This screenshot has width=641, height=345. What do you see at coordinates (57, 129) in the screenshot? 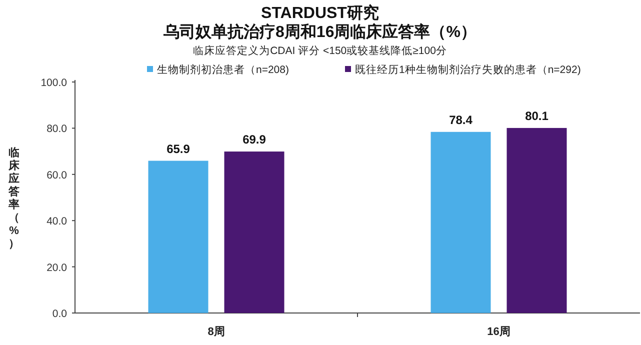
I see `y-tick-label: 80.0` at bounding box center [57, 129].